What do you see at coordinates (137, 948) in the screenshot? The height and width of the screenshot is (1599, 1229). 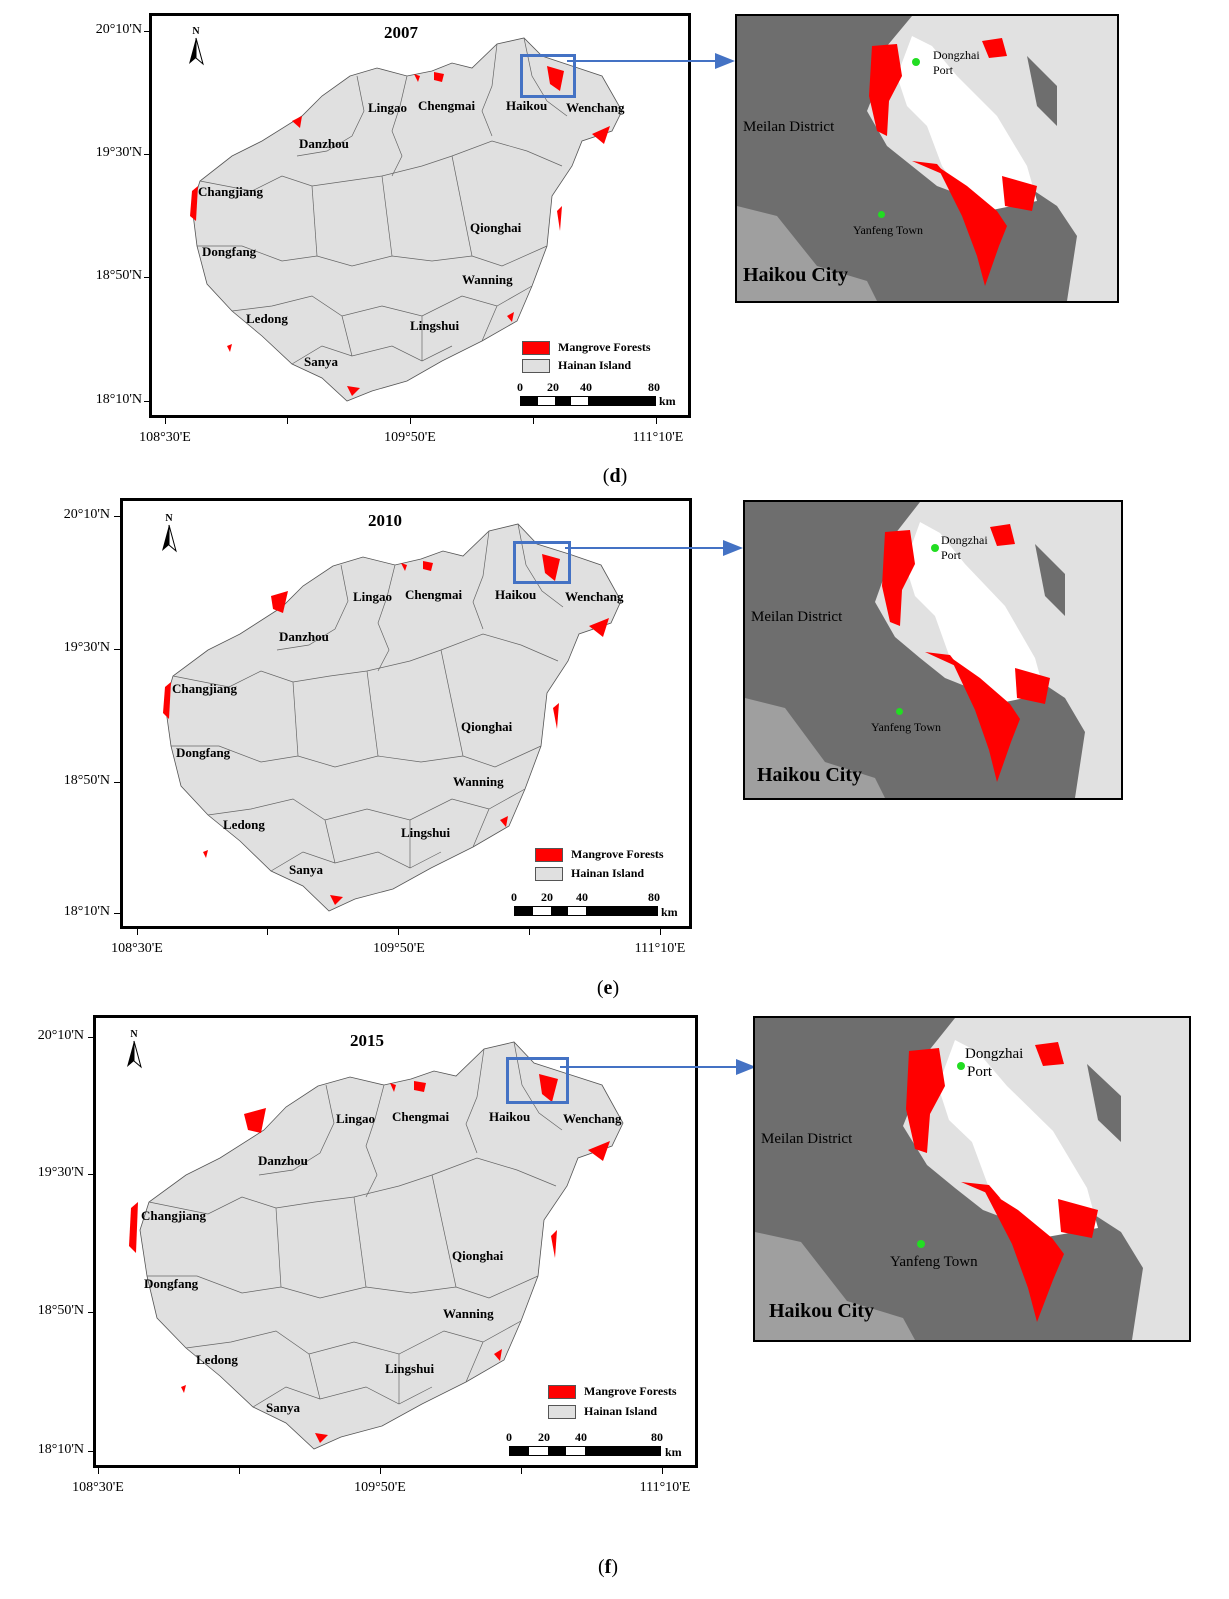 I see `lon-label: 108°30'E` at bounding box center [137, 948].